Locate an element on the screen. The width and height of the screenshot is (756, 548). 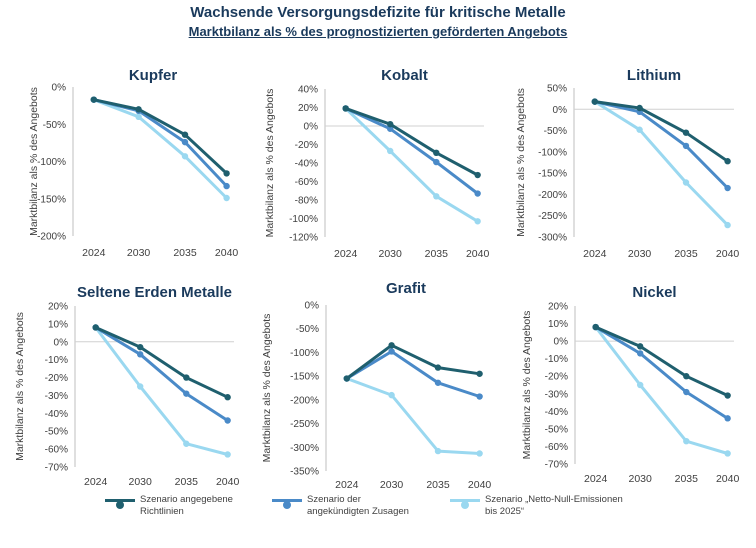
chart-ytick-0-4: -200% is located at coordinates (51, 237).